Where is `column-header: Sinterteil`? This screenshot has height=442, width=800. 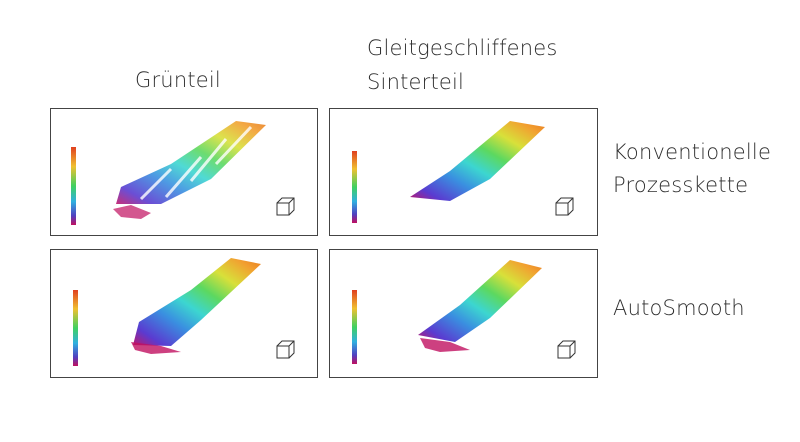
column-header: Sinterteil is located at coordinates (416, 82).